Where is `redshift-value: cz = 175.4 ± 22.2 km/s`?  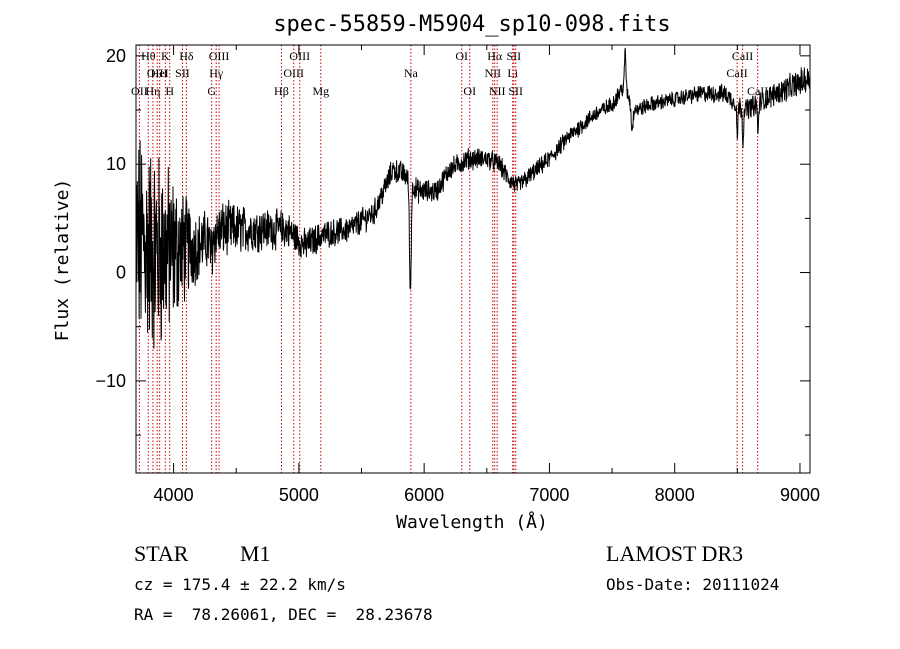
redshift-value: cz = 175.4 ± 22.2 km/s is located at coordinates (240, 584).